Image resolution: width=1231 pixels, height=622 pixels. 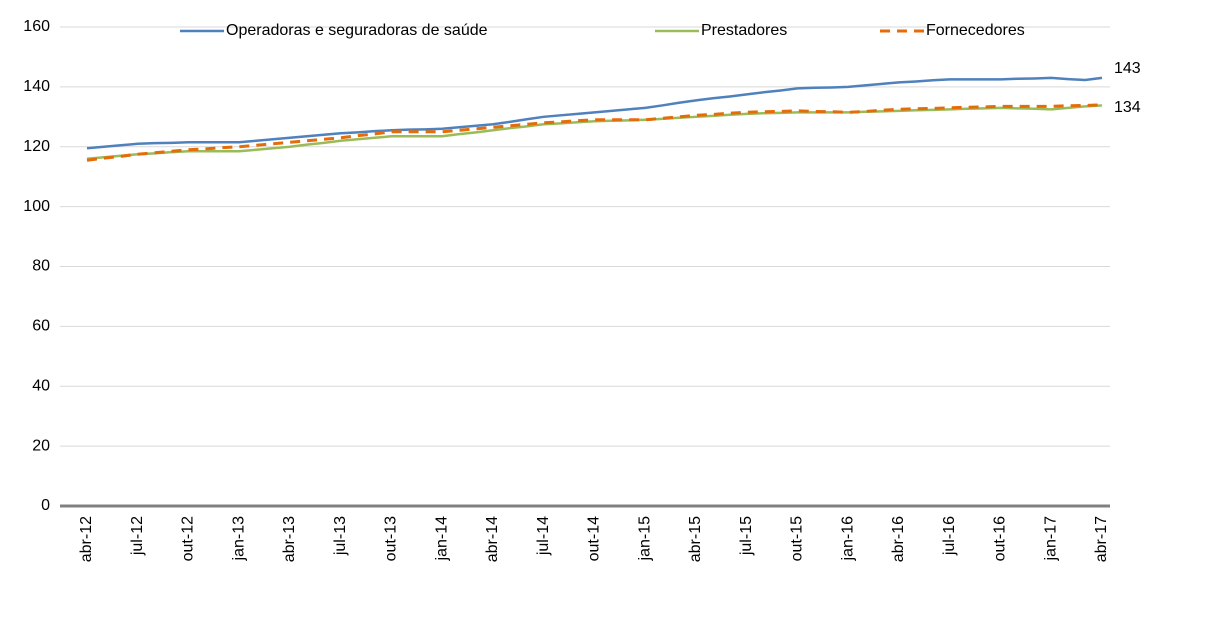 What do you see at coordinates (36, 146) in the screenshot?
I see `y-tick-label: 120` at bounding box center [36, 146].